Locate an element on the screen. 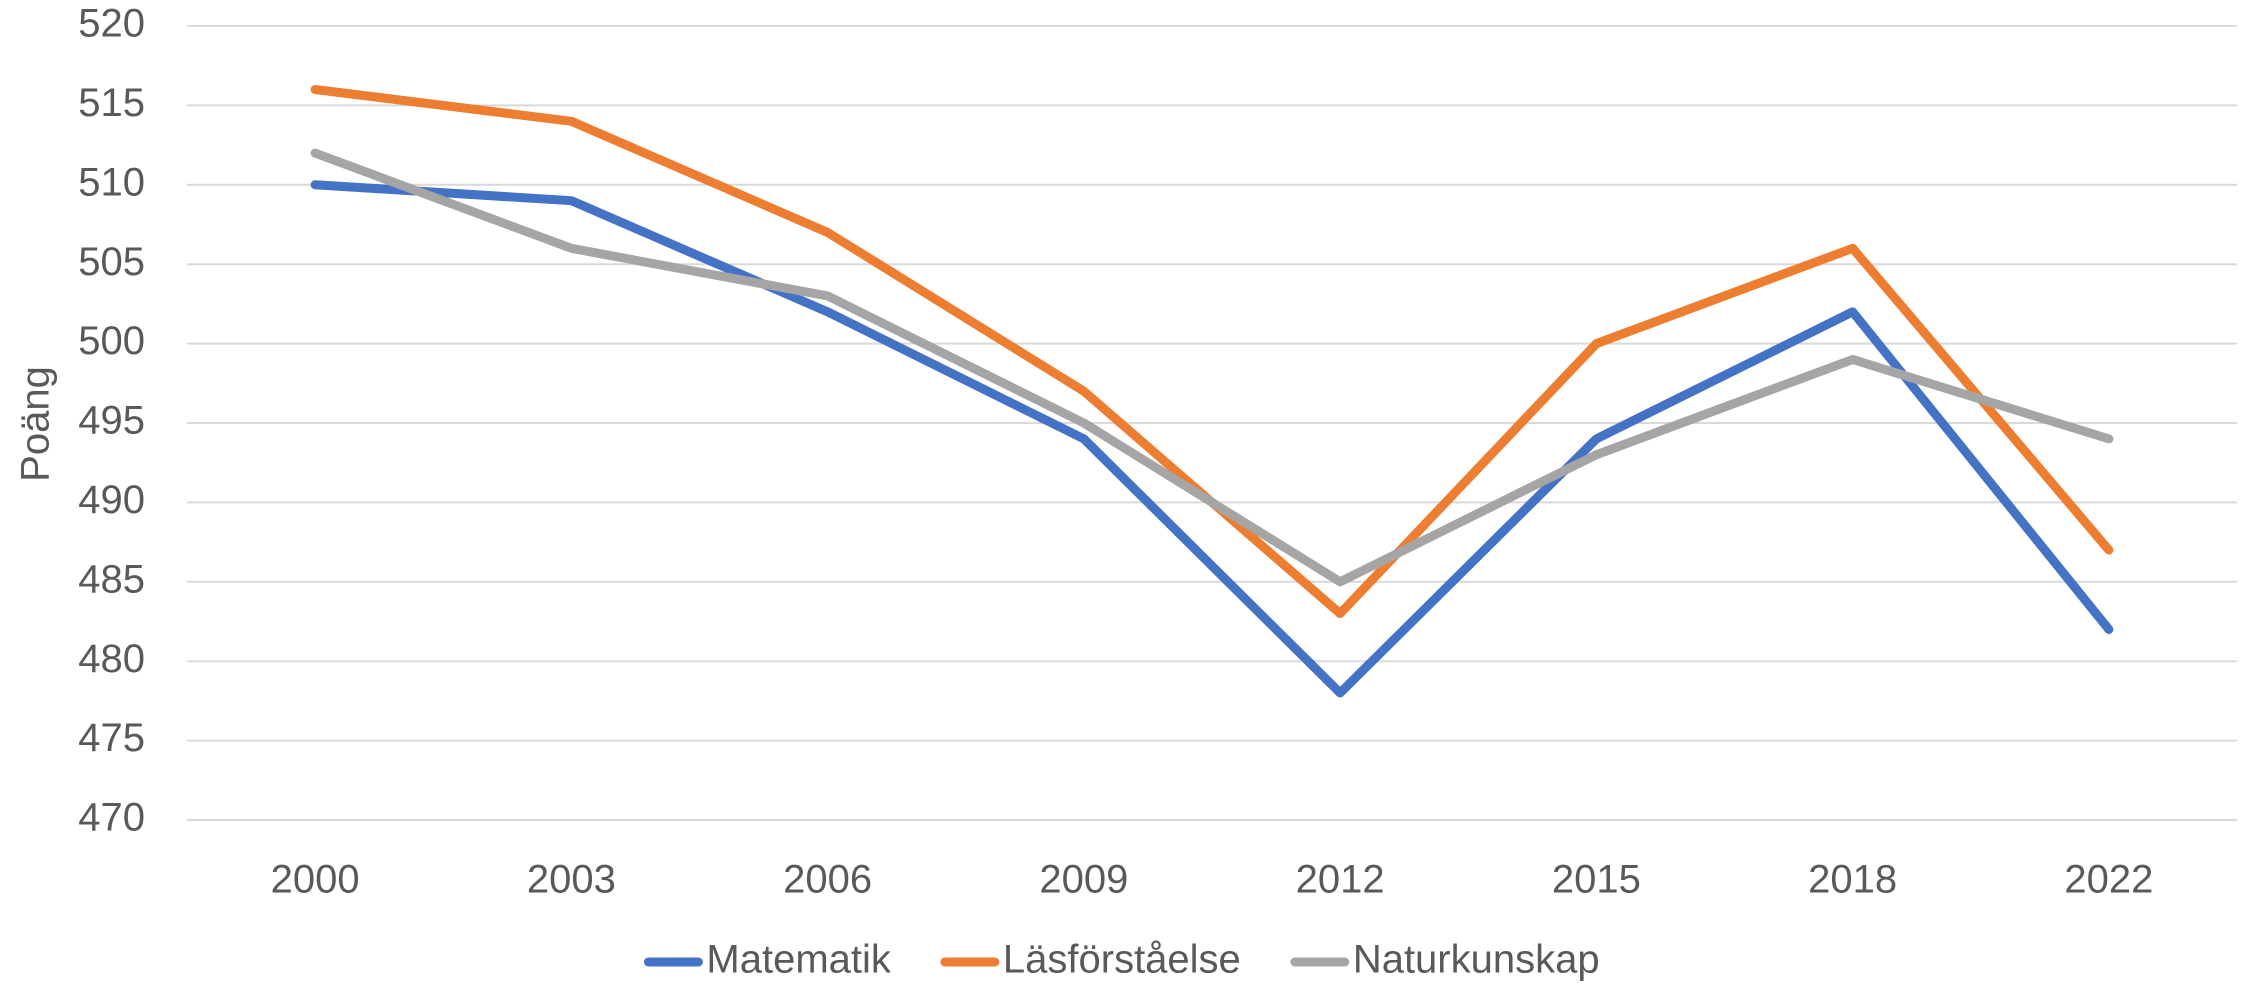 This screenshot has width=2252, height=986. y-tick-label: 485 is located at coordinates (111, 579).